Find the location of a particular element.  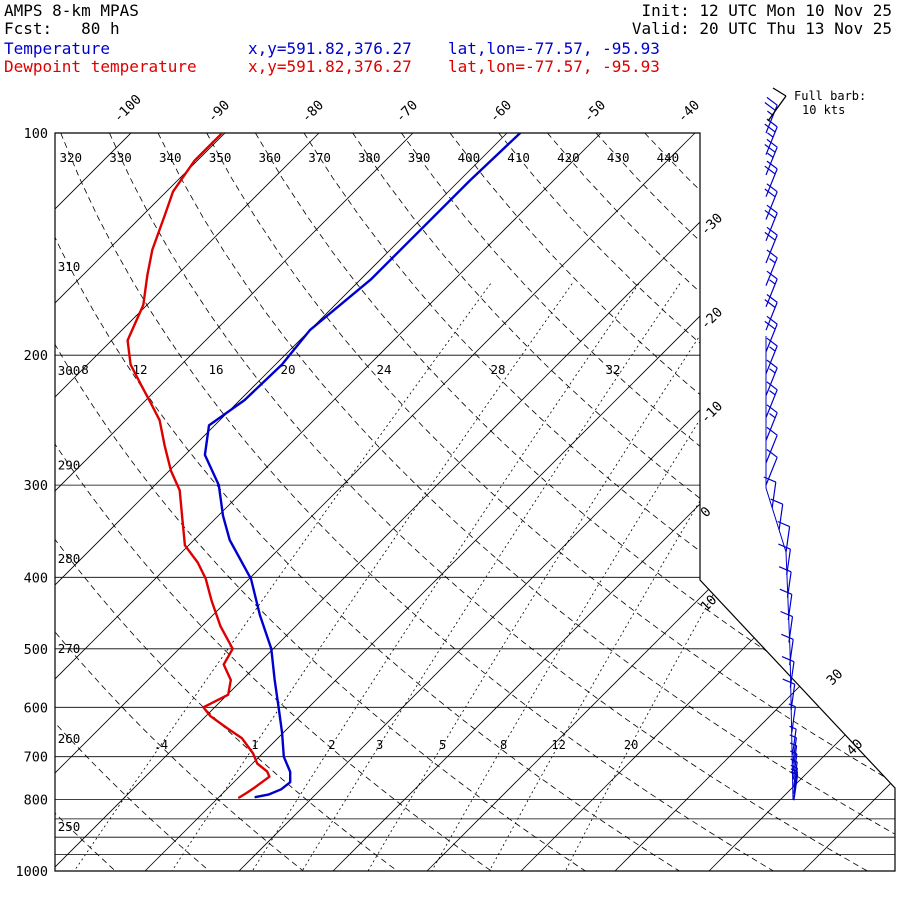

svg-text: 500 is located at coordinates (36, 650).